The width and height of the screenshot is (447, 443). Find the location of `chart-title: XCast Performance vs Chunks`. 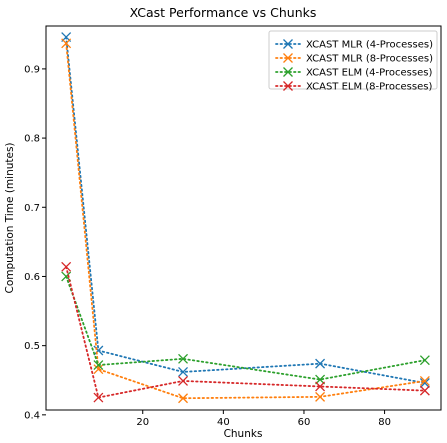

chart-title: XCast Performance vs Chunks is located at coordinates (223, 12).